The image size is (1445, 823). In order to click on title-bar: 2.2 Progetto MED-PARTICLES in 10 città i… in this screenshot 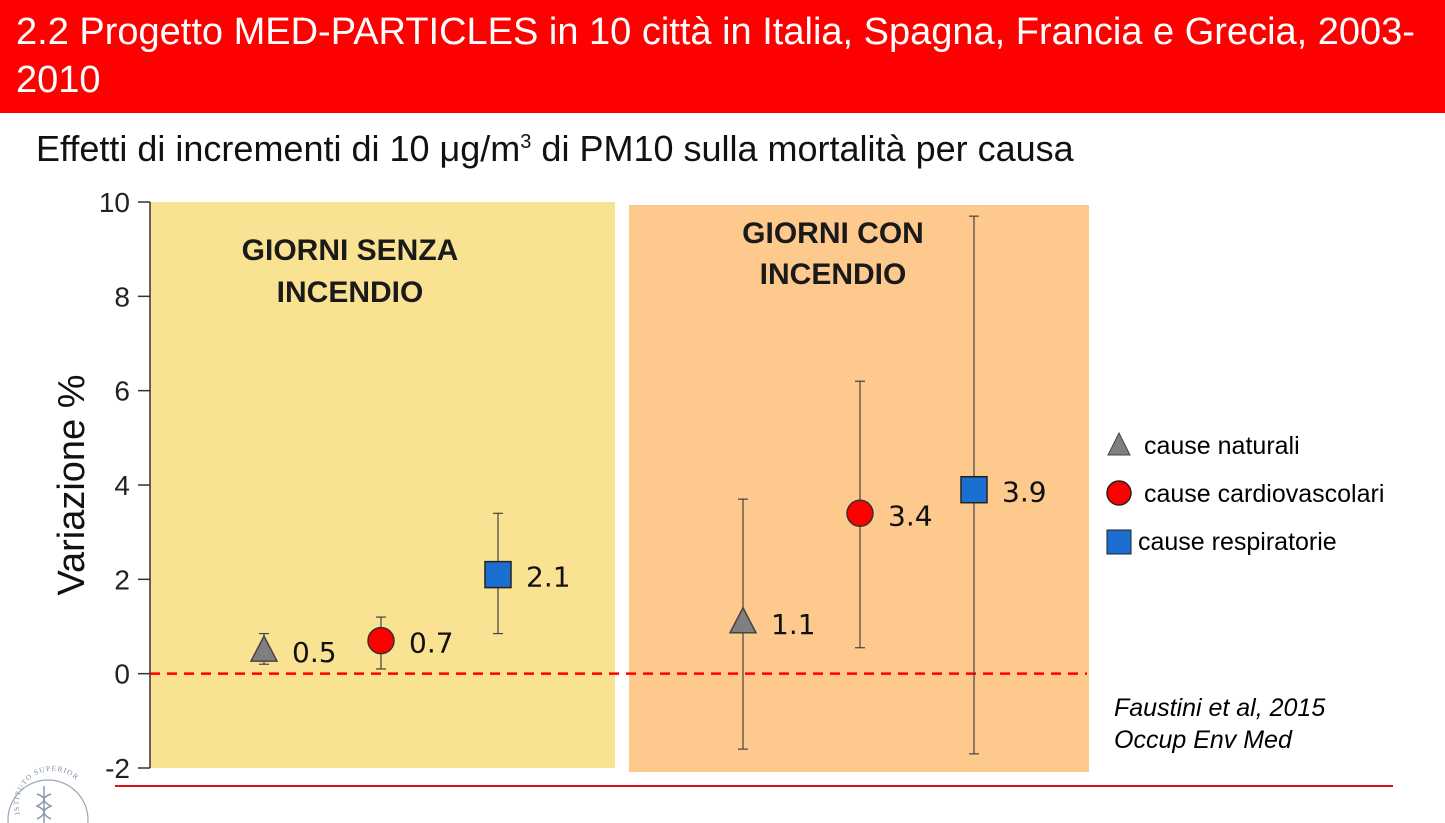, I will do `click(722, 56)`.